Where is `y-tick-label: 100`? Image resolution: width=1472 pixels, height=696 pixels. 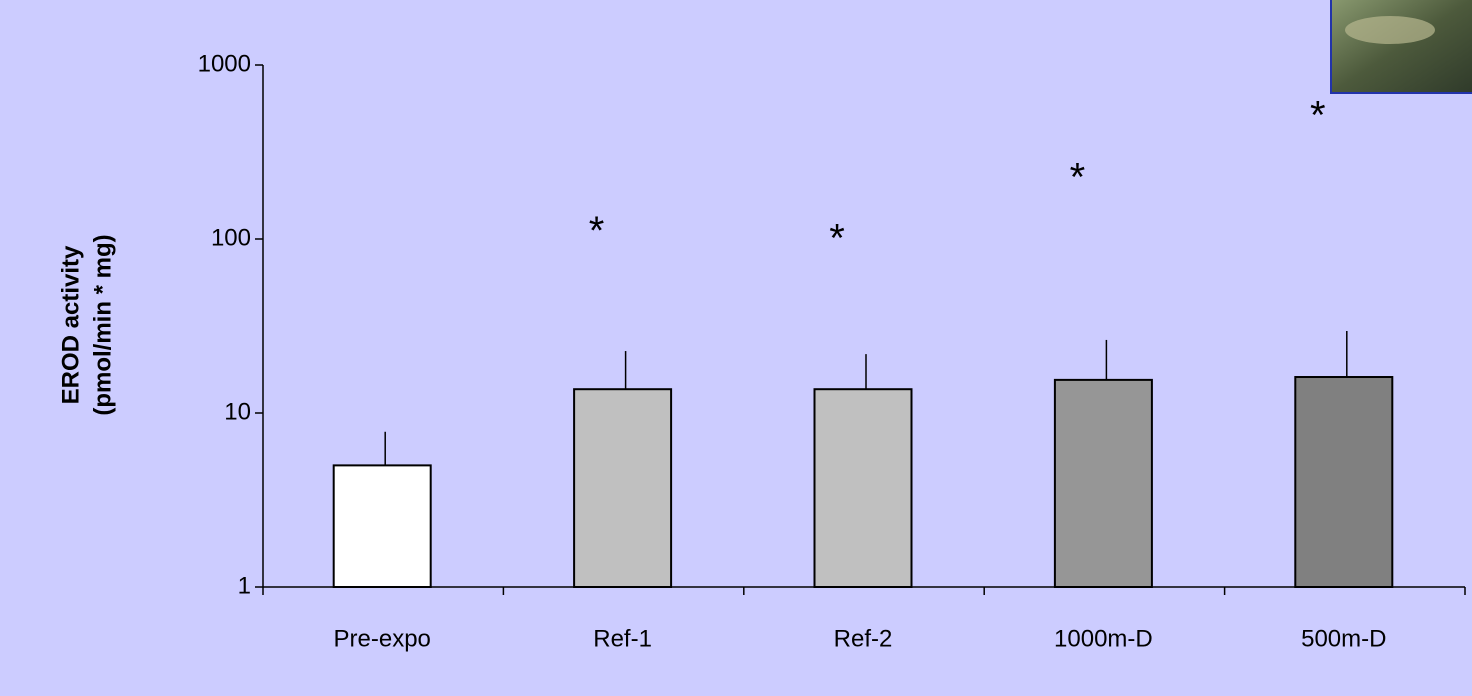
y-tick-label: 100 is located at coordinates (231, 237).